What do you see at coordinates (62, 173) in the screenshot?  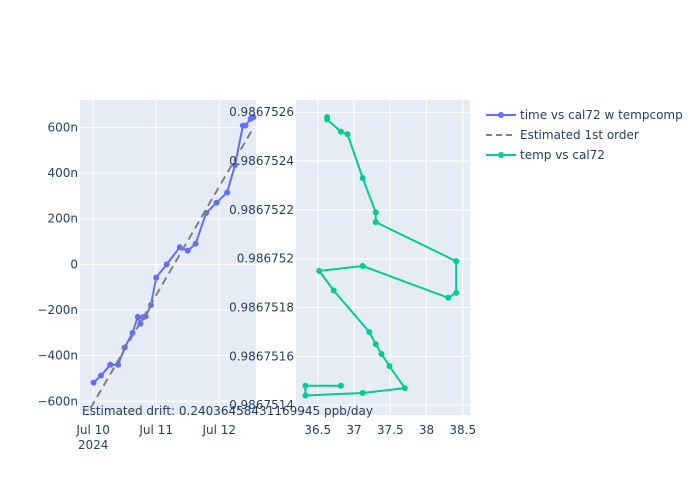 I see `y-tick-label: 400n` at bounding box center [62, 173].